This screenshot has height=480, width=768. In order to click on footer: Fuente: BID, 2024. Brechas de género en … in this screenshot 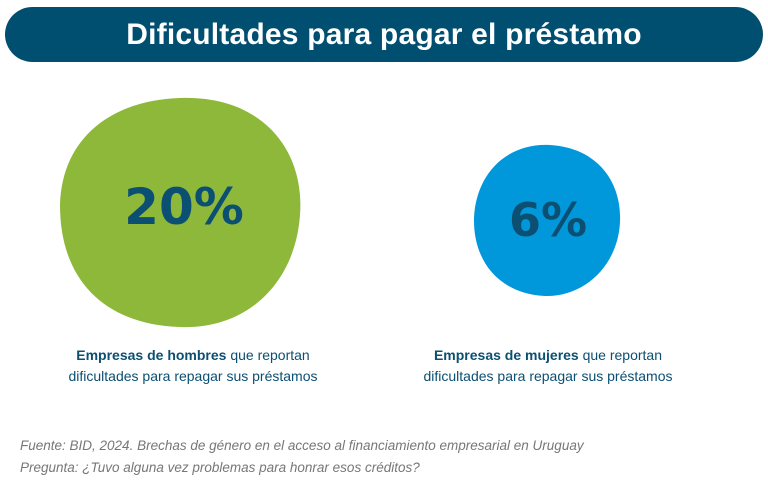, I will do `click(302, 457)`.